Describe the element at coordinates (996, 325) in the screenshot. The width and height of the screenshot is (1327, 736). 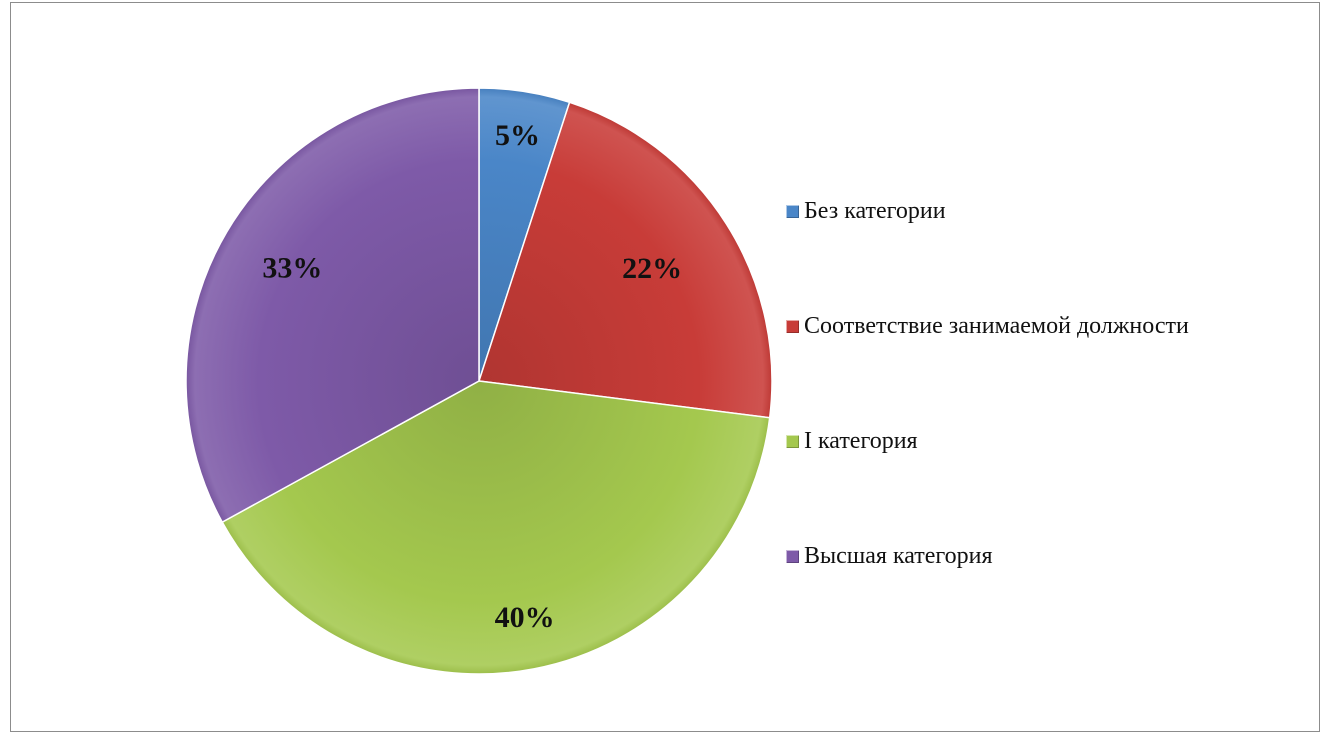
I see `legend-label: Соответствие занимаемой должности` at that location.